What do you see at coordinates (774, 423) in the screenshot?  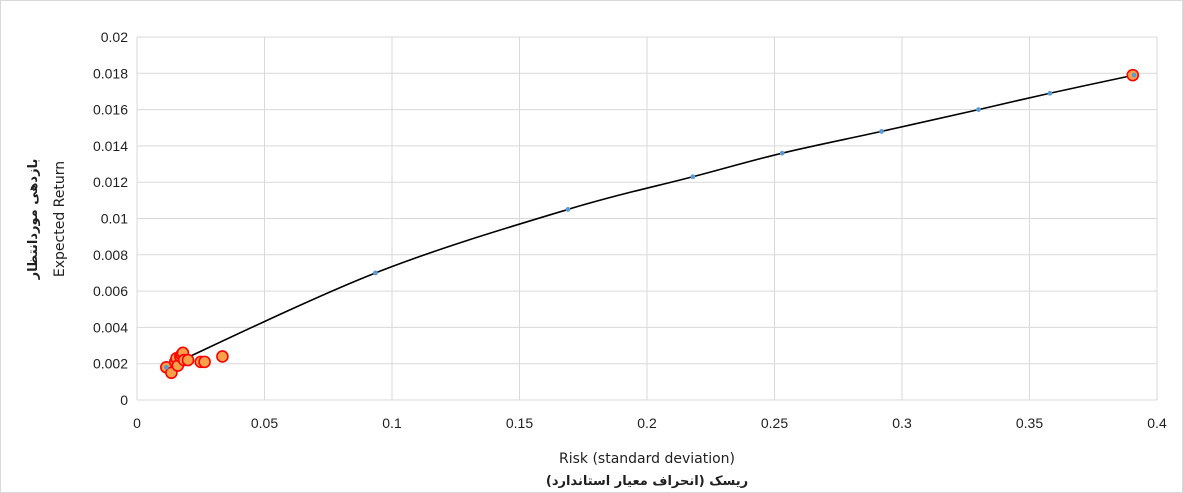 I see `x-tick-label: 0.25` at bounding box center [774, 423].